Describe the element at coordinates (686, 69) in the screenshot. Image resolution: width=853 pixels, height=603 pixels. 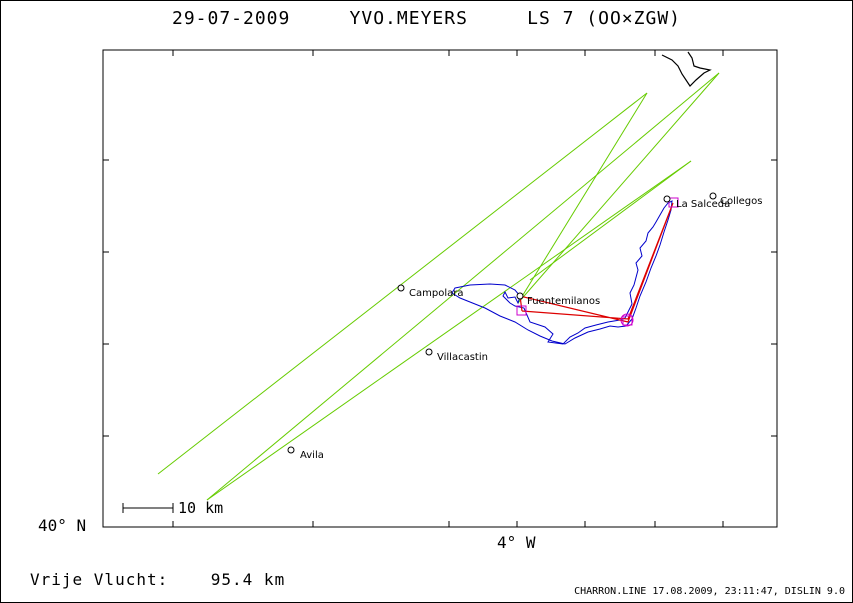
I see `border-outline` at that location.